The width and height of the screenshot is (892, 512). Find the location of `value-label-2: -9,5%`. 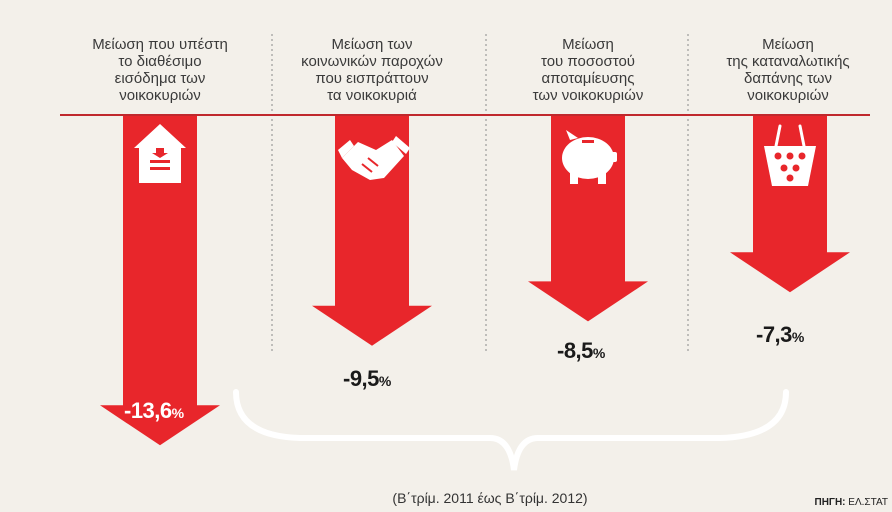

value-label-2: -9,5% is located at coordinates (367, 378).